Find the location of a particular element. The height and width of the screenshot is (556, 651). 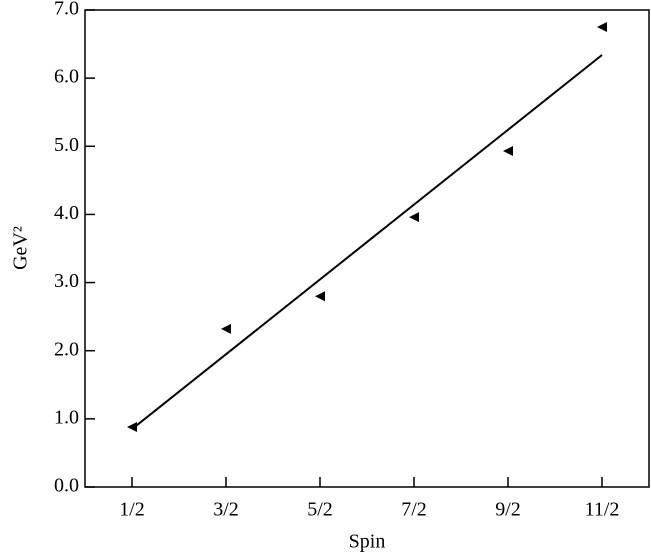

x-tick-label: 11/2 is located at coordinates (602, 510).